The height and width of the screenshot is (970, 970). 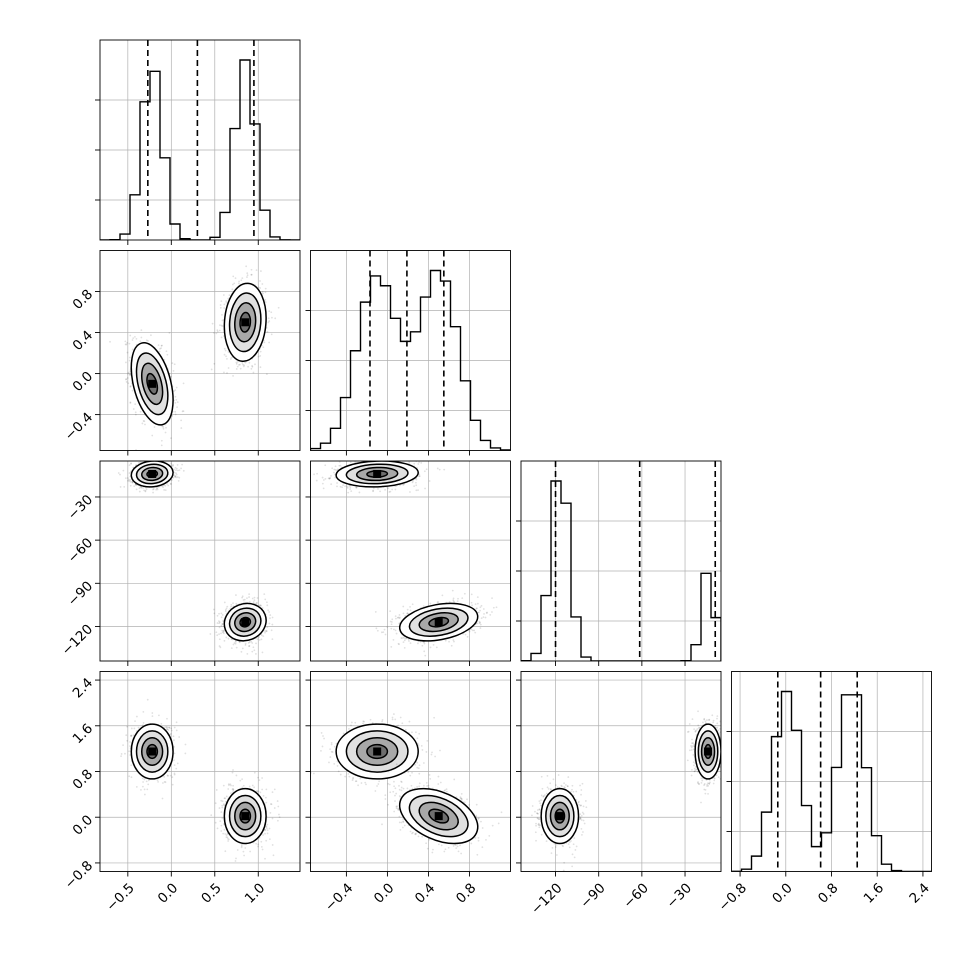 What do you see at coordinates (80, 550) in the screenshot?
I see `y-tick-label-2-2: −60` at bounding box center [80, 550].